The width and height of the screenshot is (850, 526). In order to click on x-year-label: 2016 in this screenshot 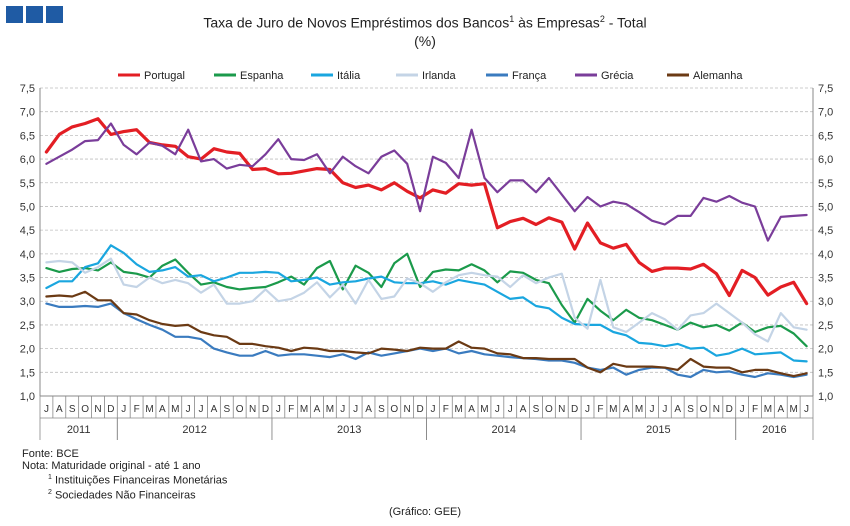, I will do `click(774, 430)`.